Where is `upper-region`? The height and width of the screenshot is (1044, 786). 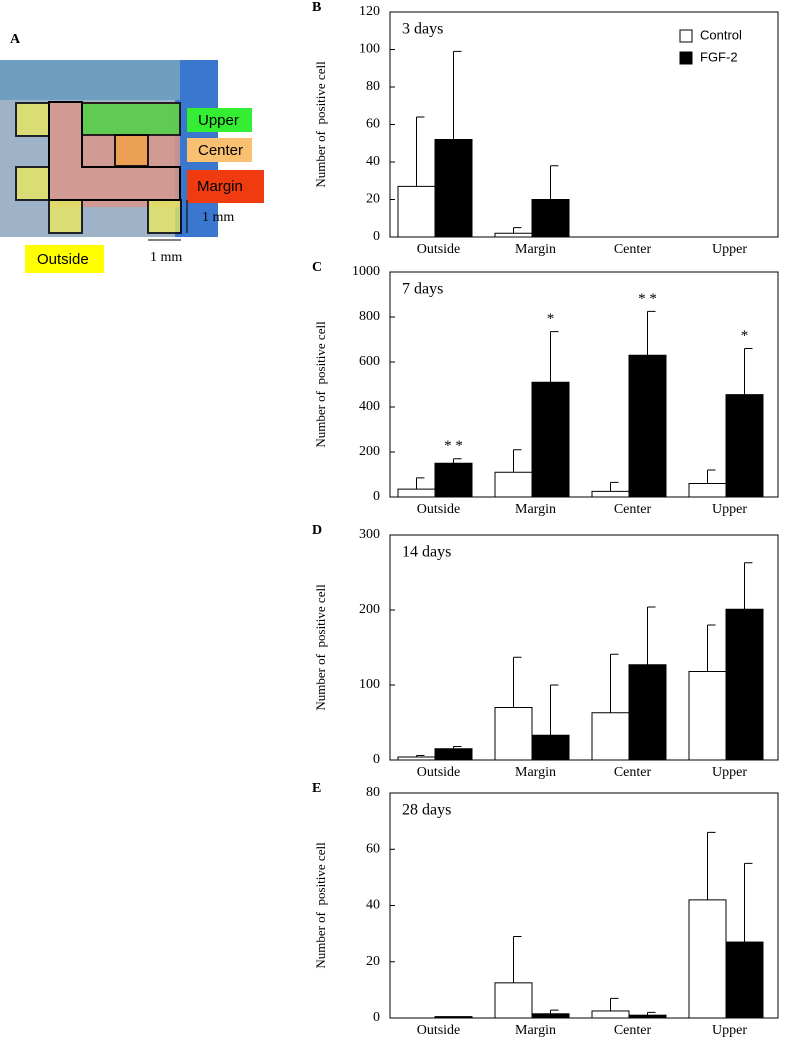 upper-region is located at coordinates (131, 119).